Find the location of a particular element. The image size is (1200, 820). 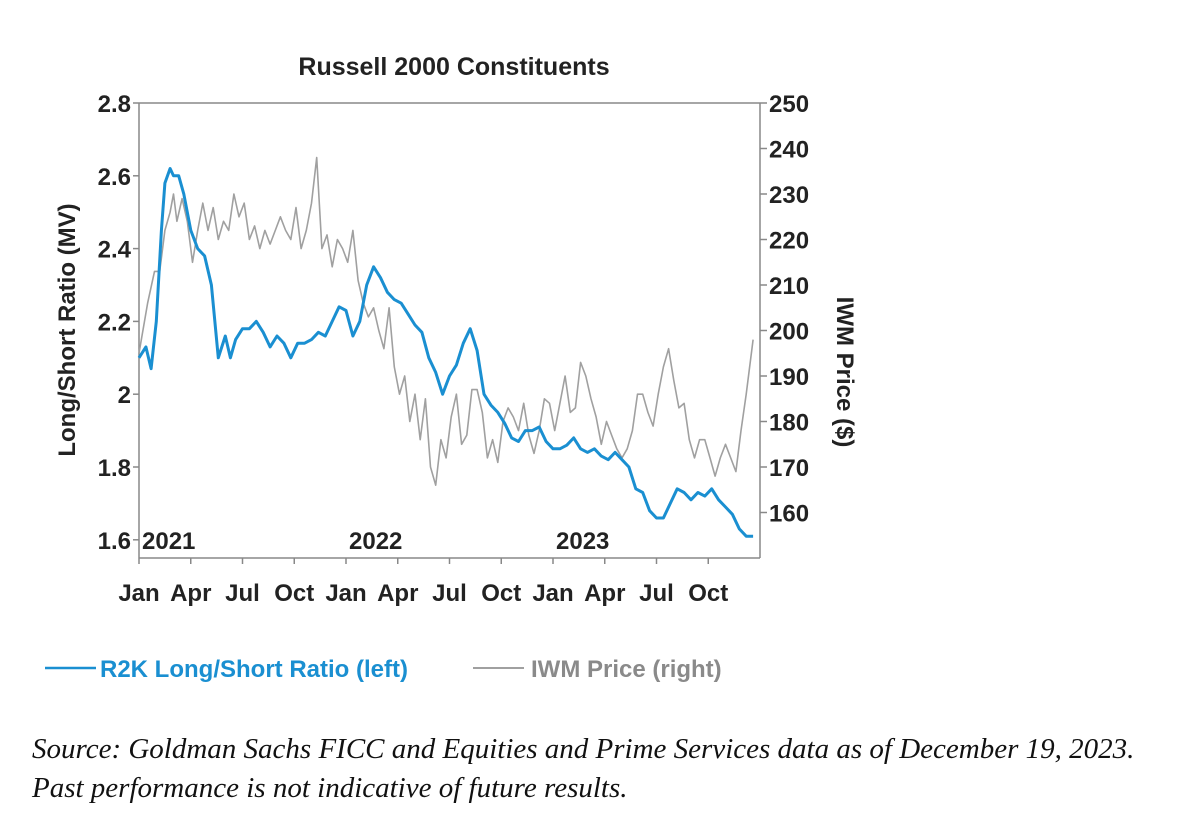

right-tick-label: 200 is located at coordinates (789, 332).